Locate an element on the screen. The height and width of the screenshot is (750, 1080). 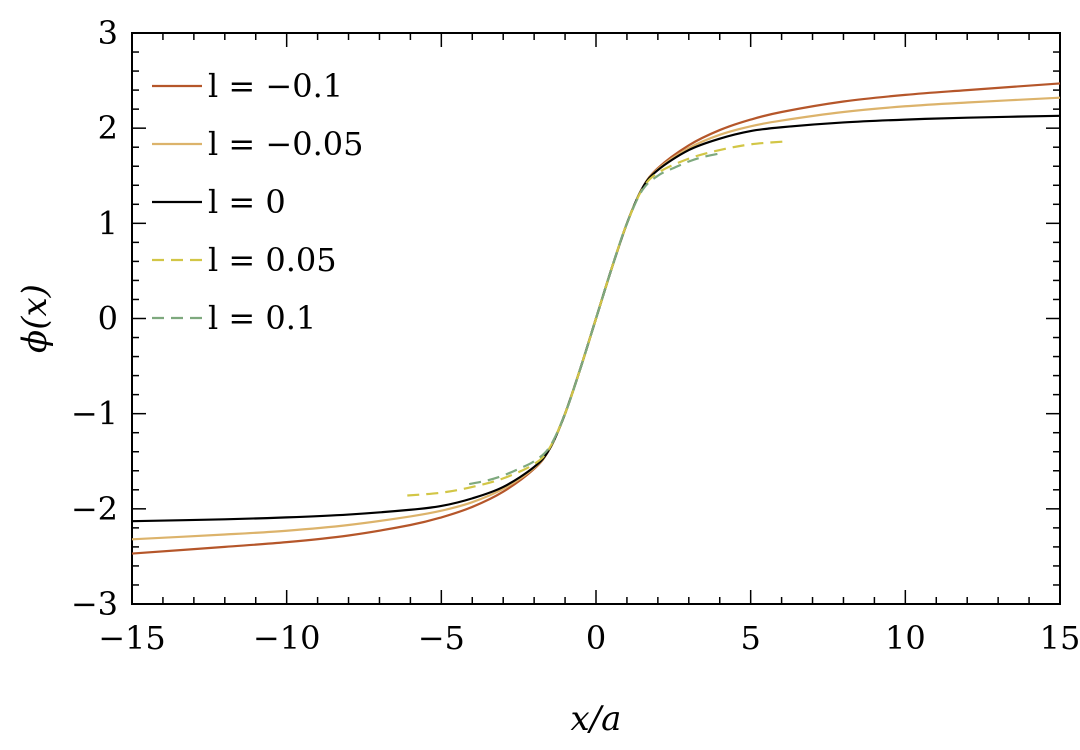
x-axis-label: x/a is located at coordinates (596, 719).